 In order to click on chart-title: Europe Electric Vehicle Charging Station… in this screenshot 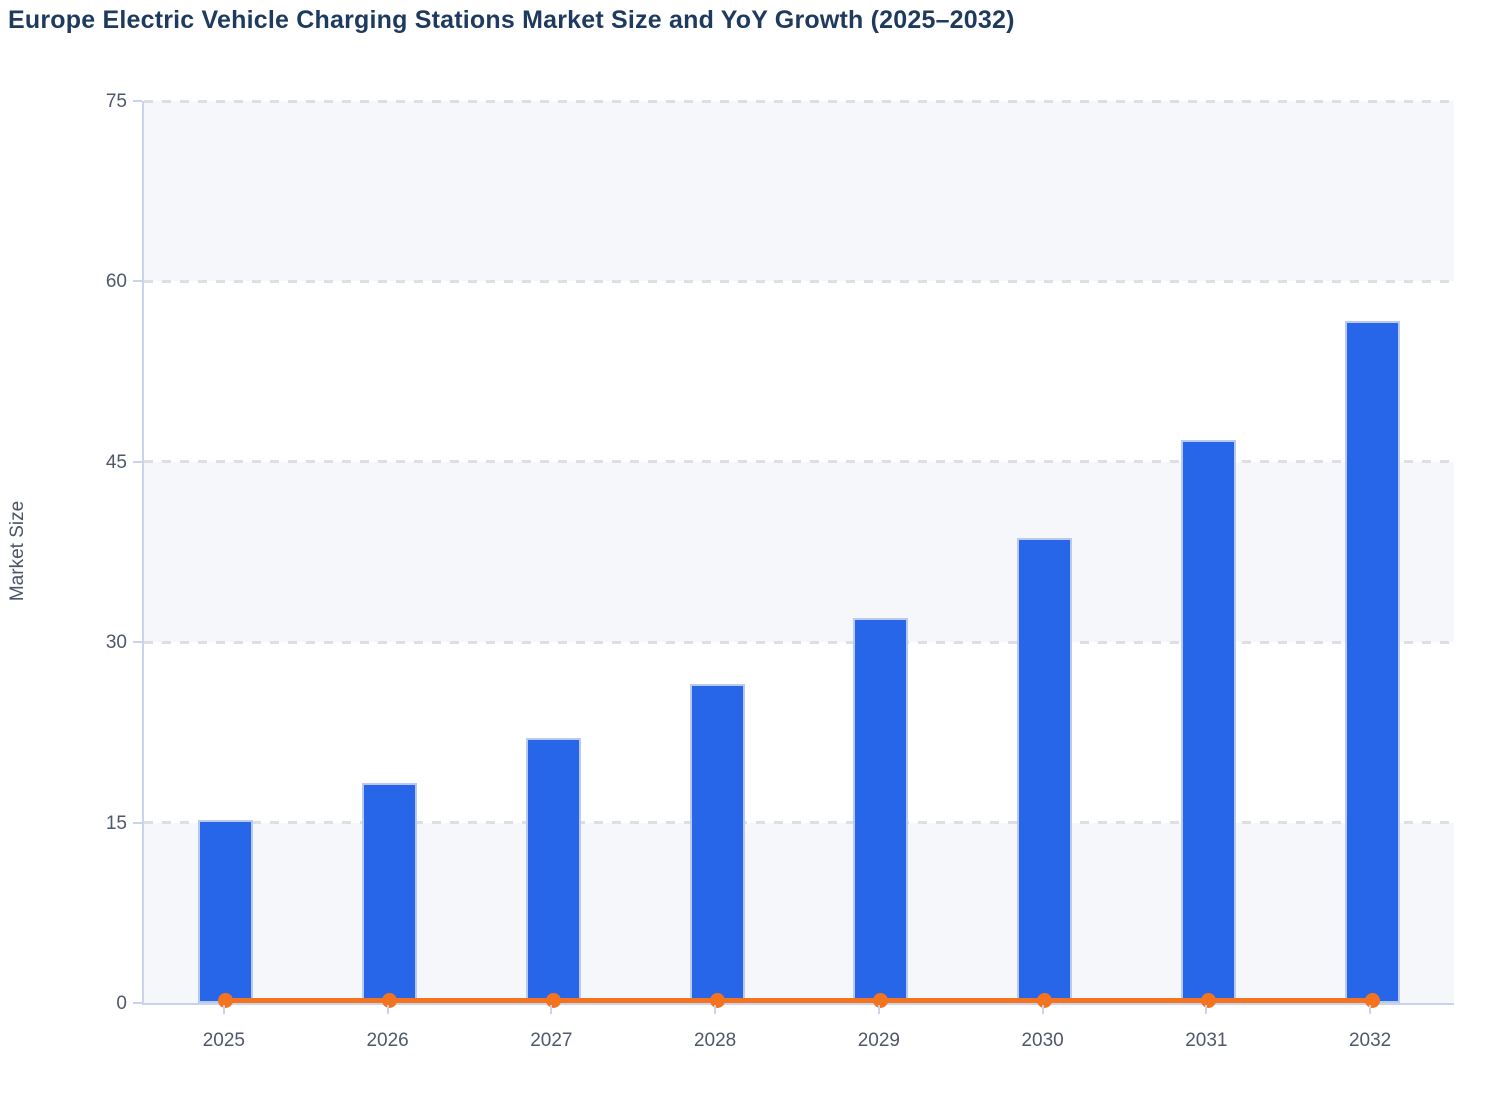, I will do `click(511, 20)`.